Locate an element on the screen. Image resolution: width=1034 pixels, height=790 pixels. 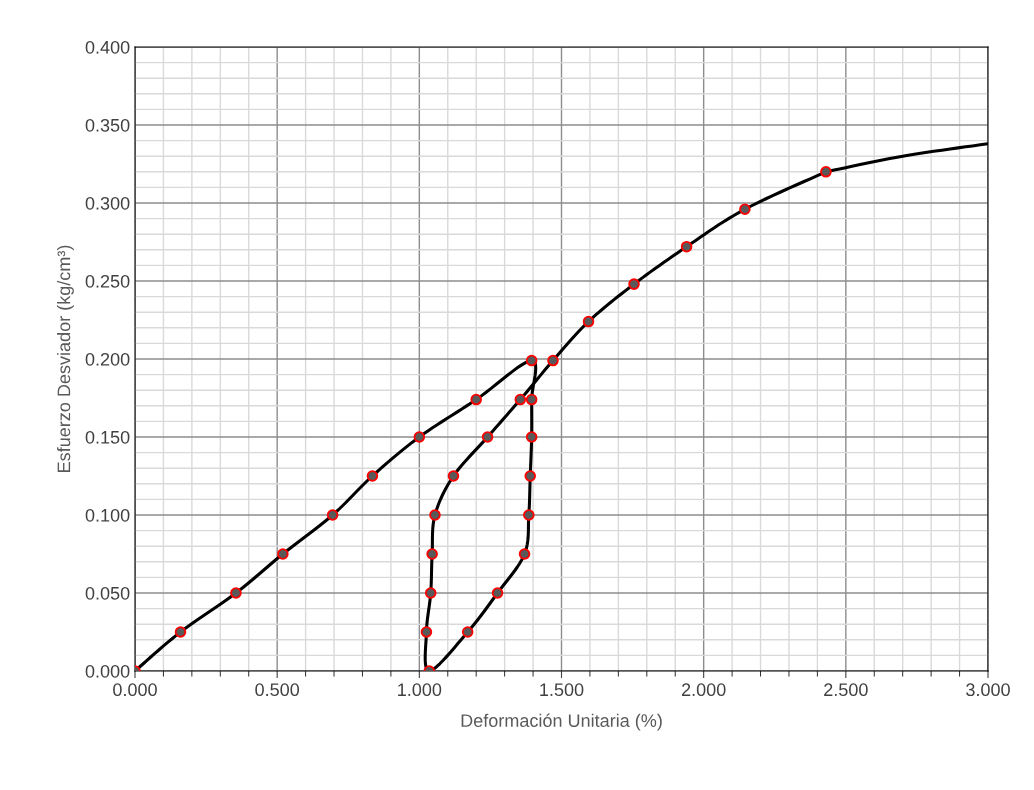
x-tick-label: 1.500 is located at coordinates (562, 690).